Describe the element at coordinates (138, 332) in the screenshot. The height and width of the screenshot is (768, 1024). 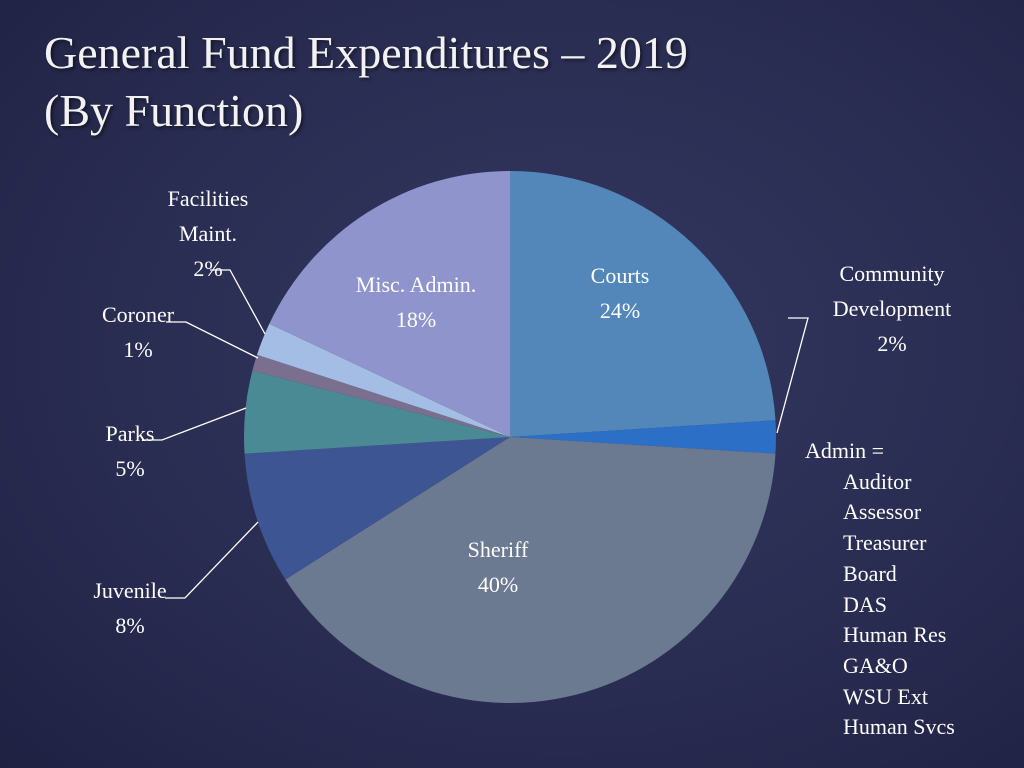
I see `slice-label: Coroner 1%` at that location.